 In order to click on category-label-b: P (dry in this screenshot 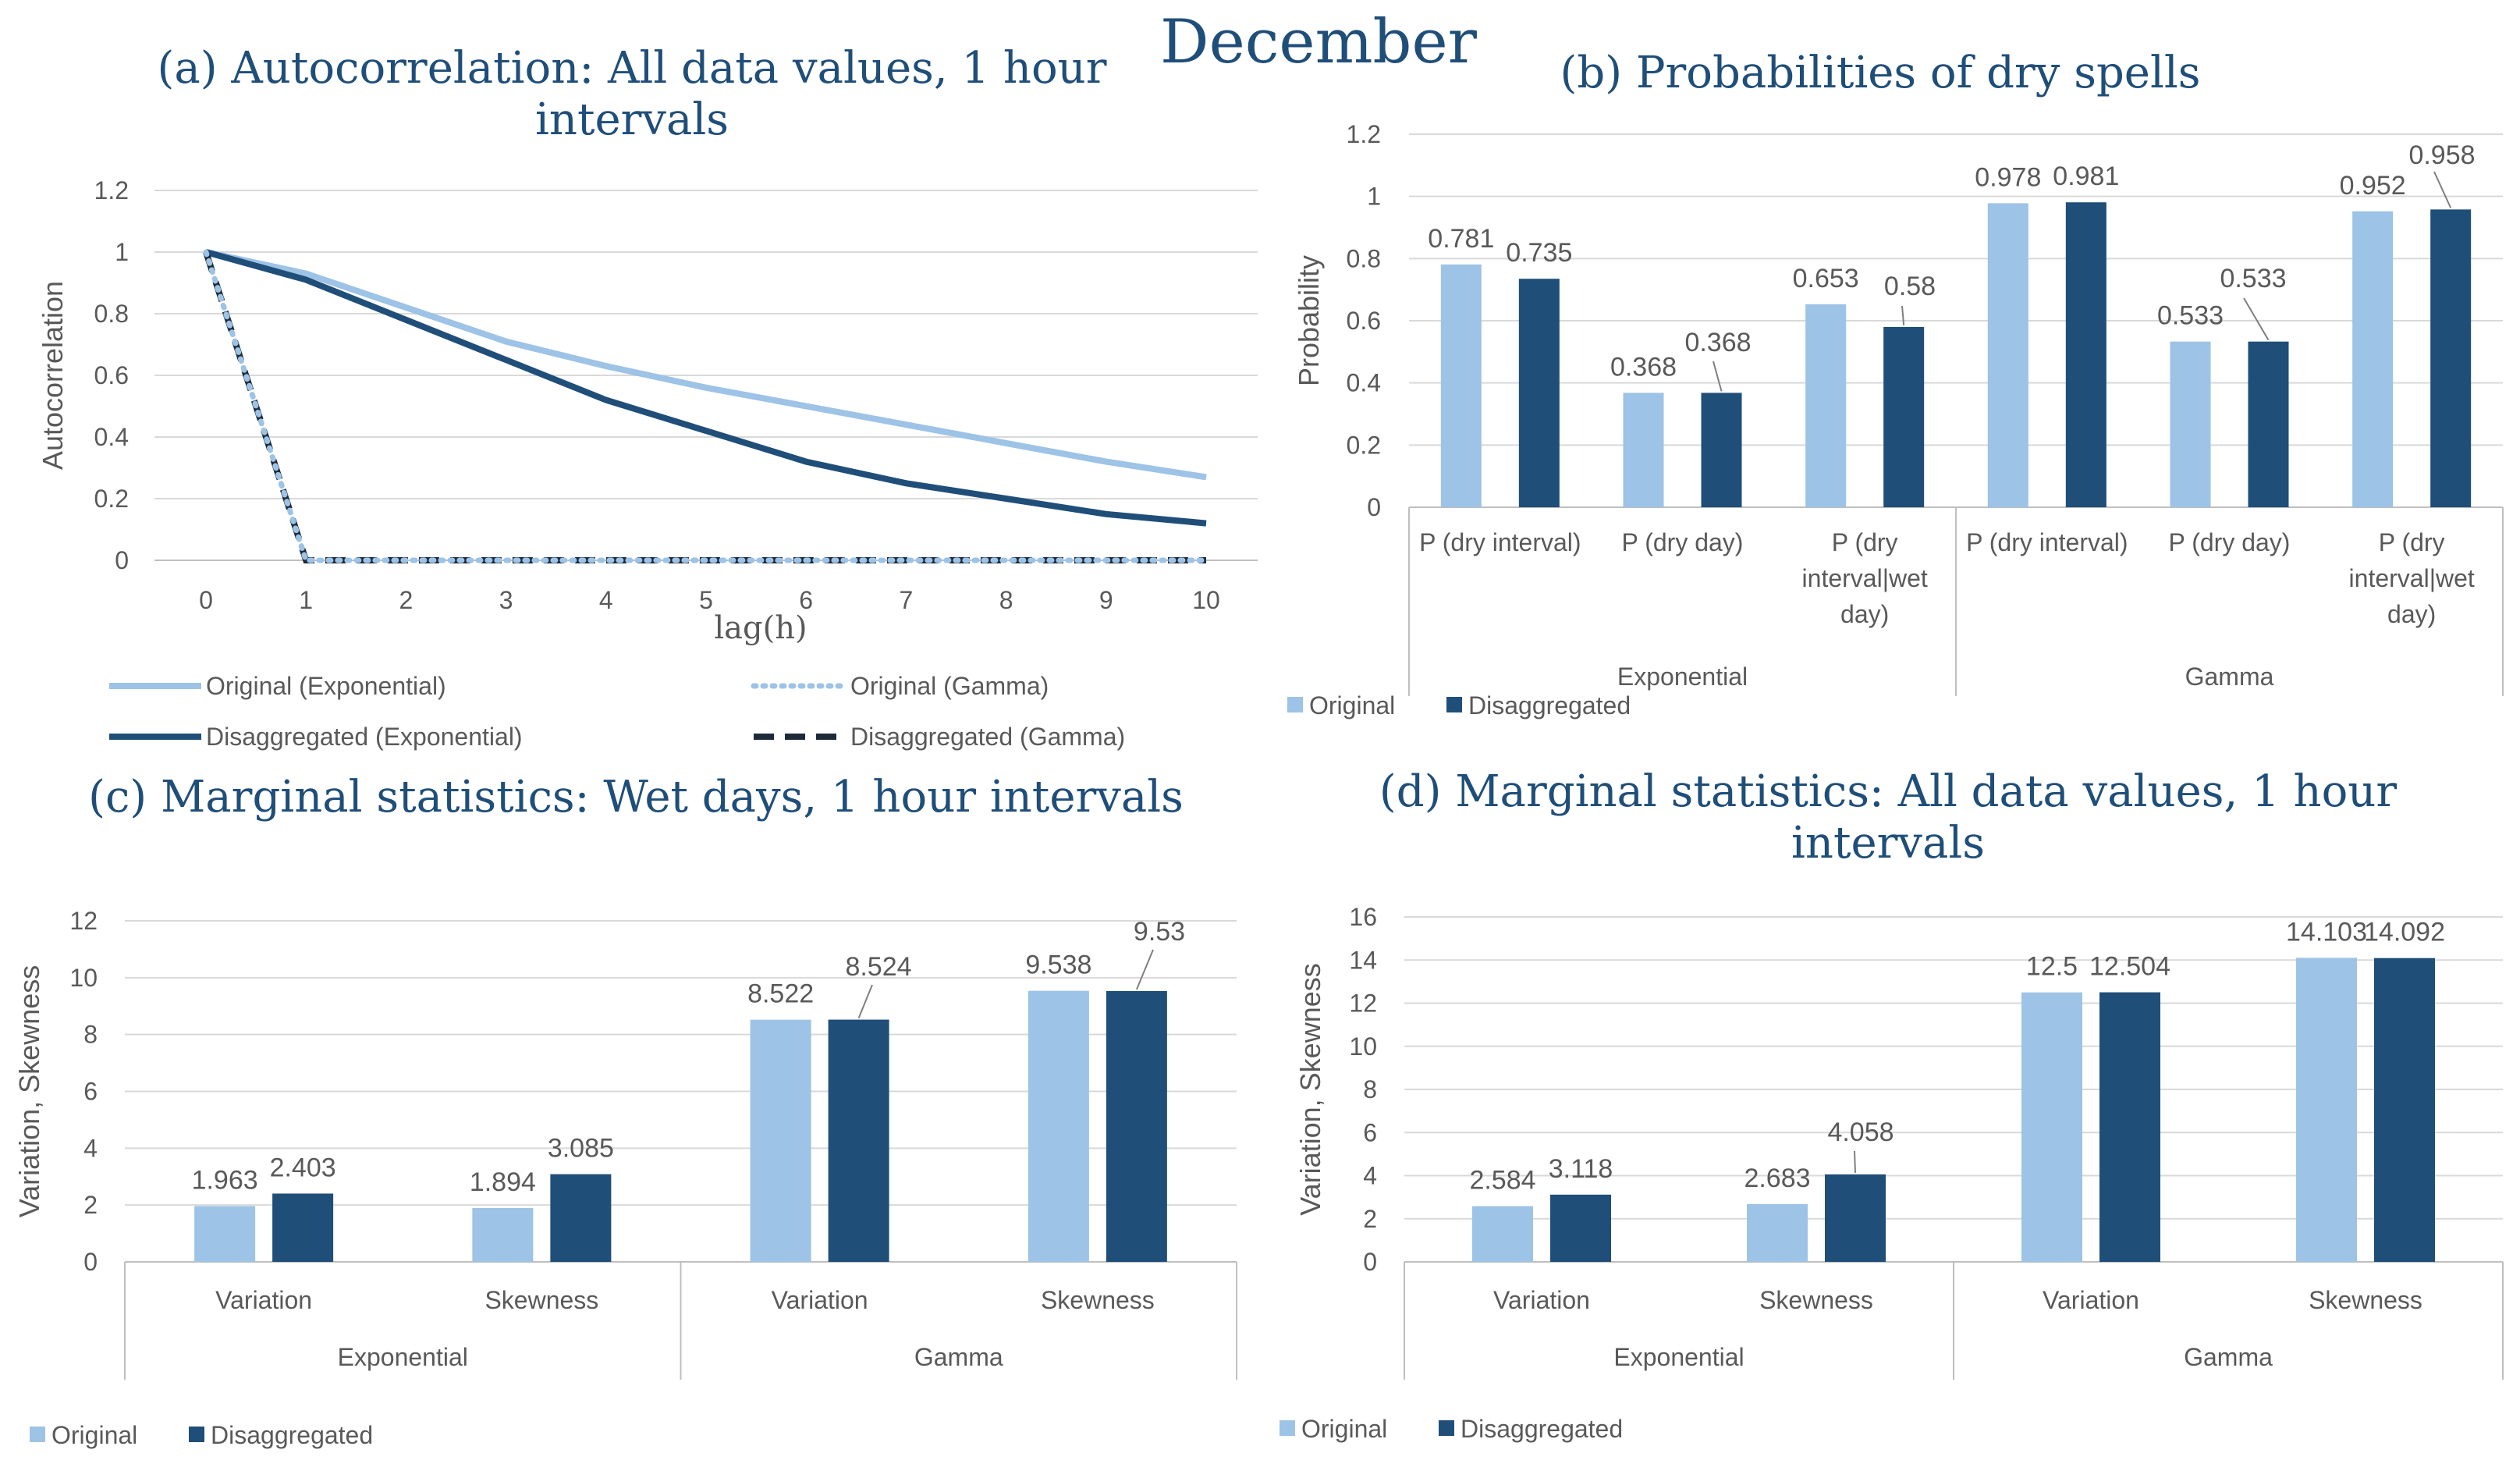, I will do `click(2412, 542)`.